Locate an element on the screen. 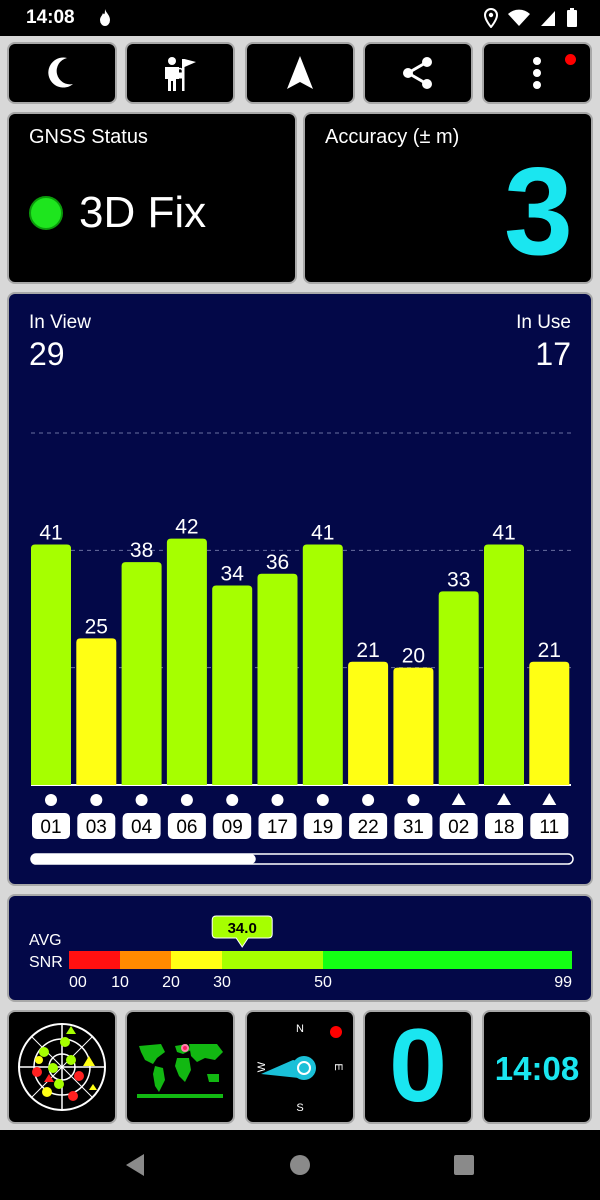 The image size is (600, 1200). recents-icon is located at coordinates (464, 1165).